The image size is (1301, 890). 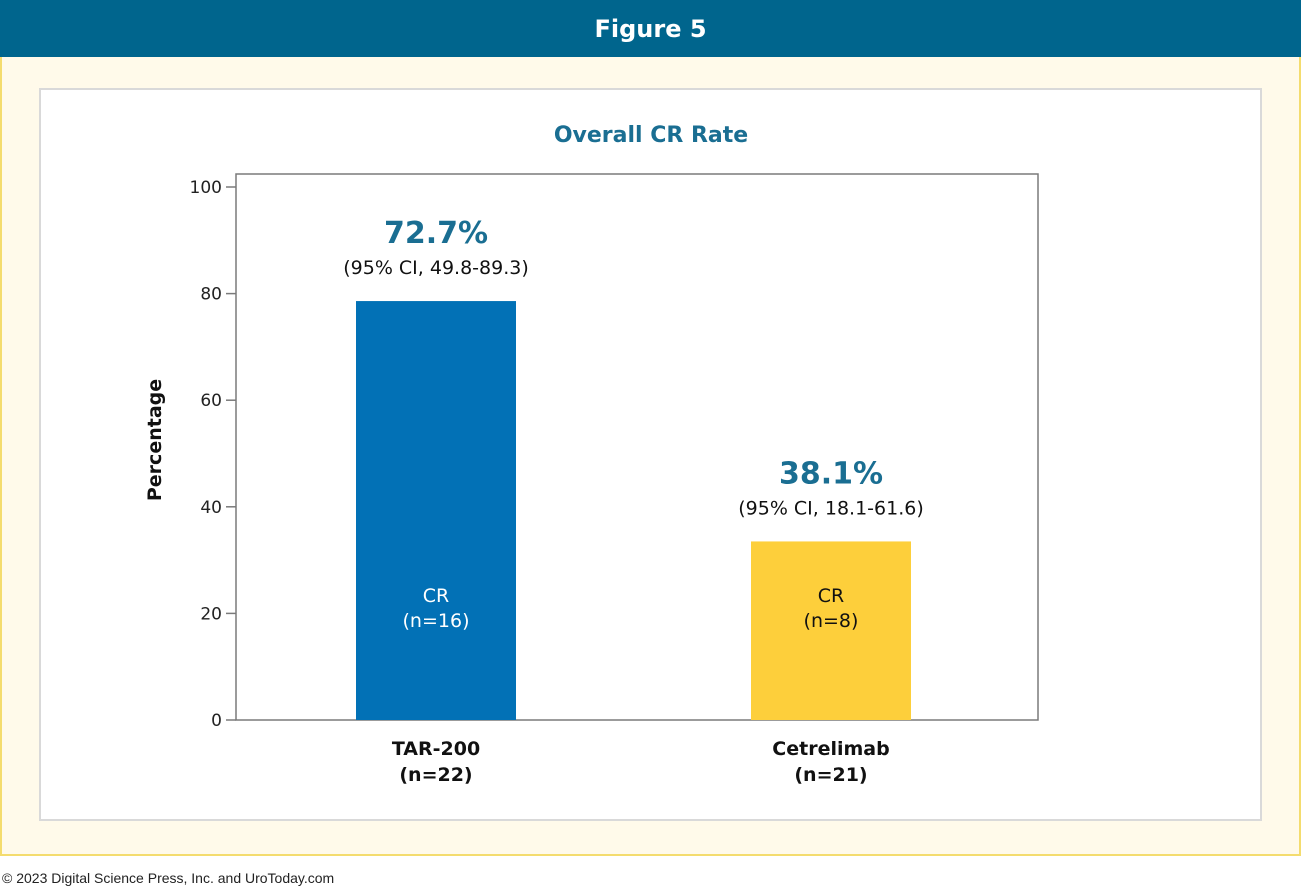 What do you see at coordinates (216, 721) in the screenshot?
I see `y-tick-label: 0` at bounding box center [216, 721].